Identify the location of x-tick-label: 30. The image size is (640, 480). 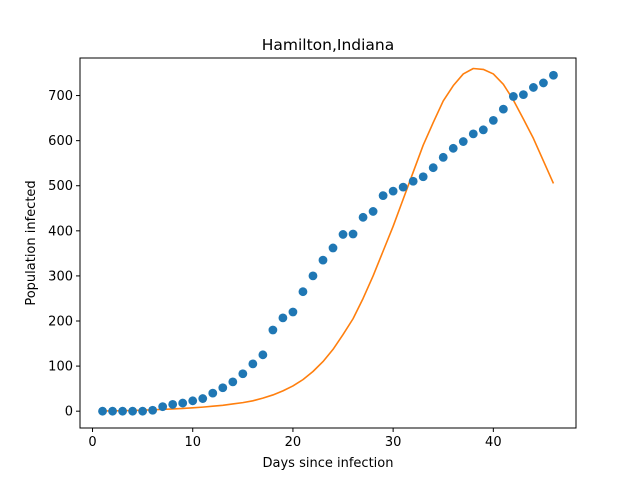
(393, 442).